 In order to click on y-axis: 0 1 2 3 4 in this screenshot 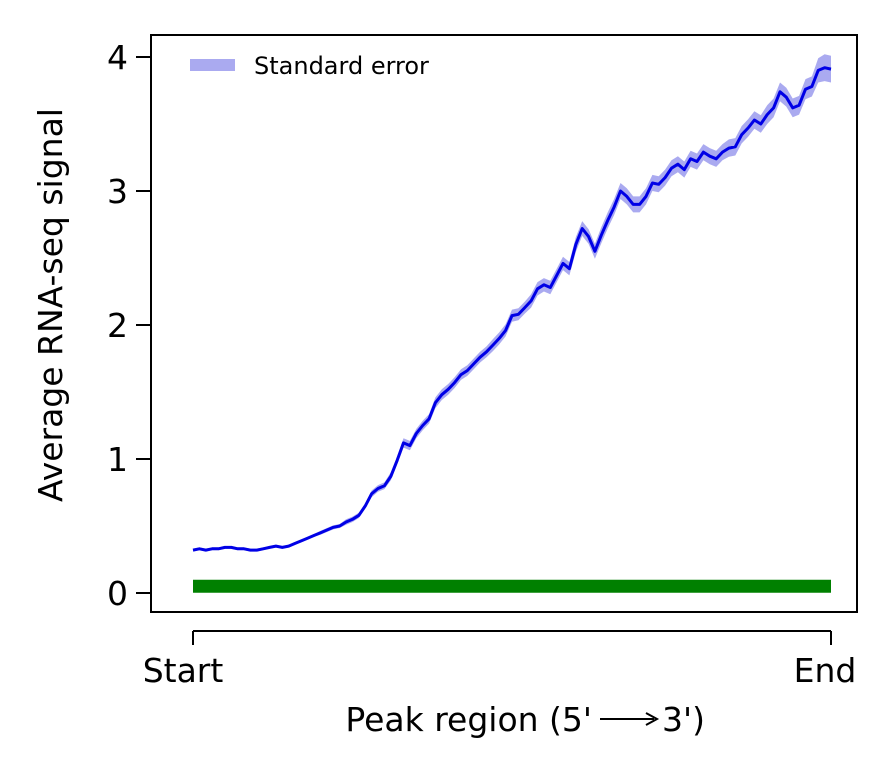, I will do `click(129, 325)`.